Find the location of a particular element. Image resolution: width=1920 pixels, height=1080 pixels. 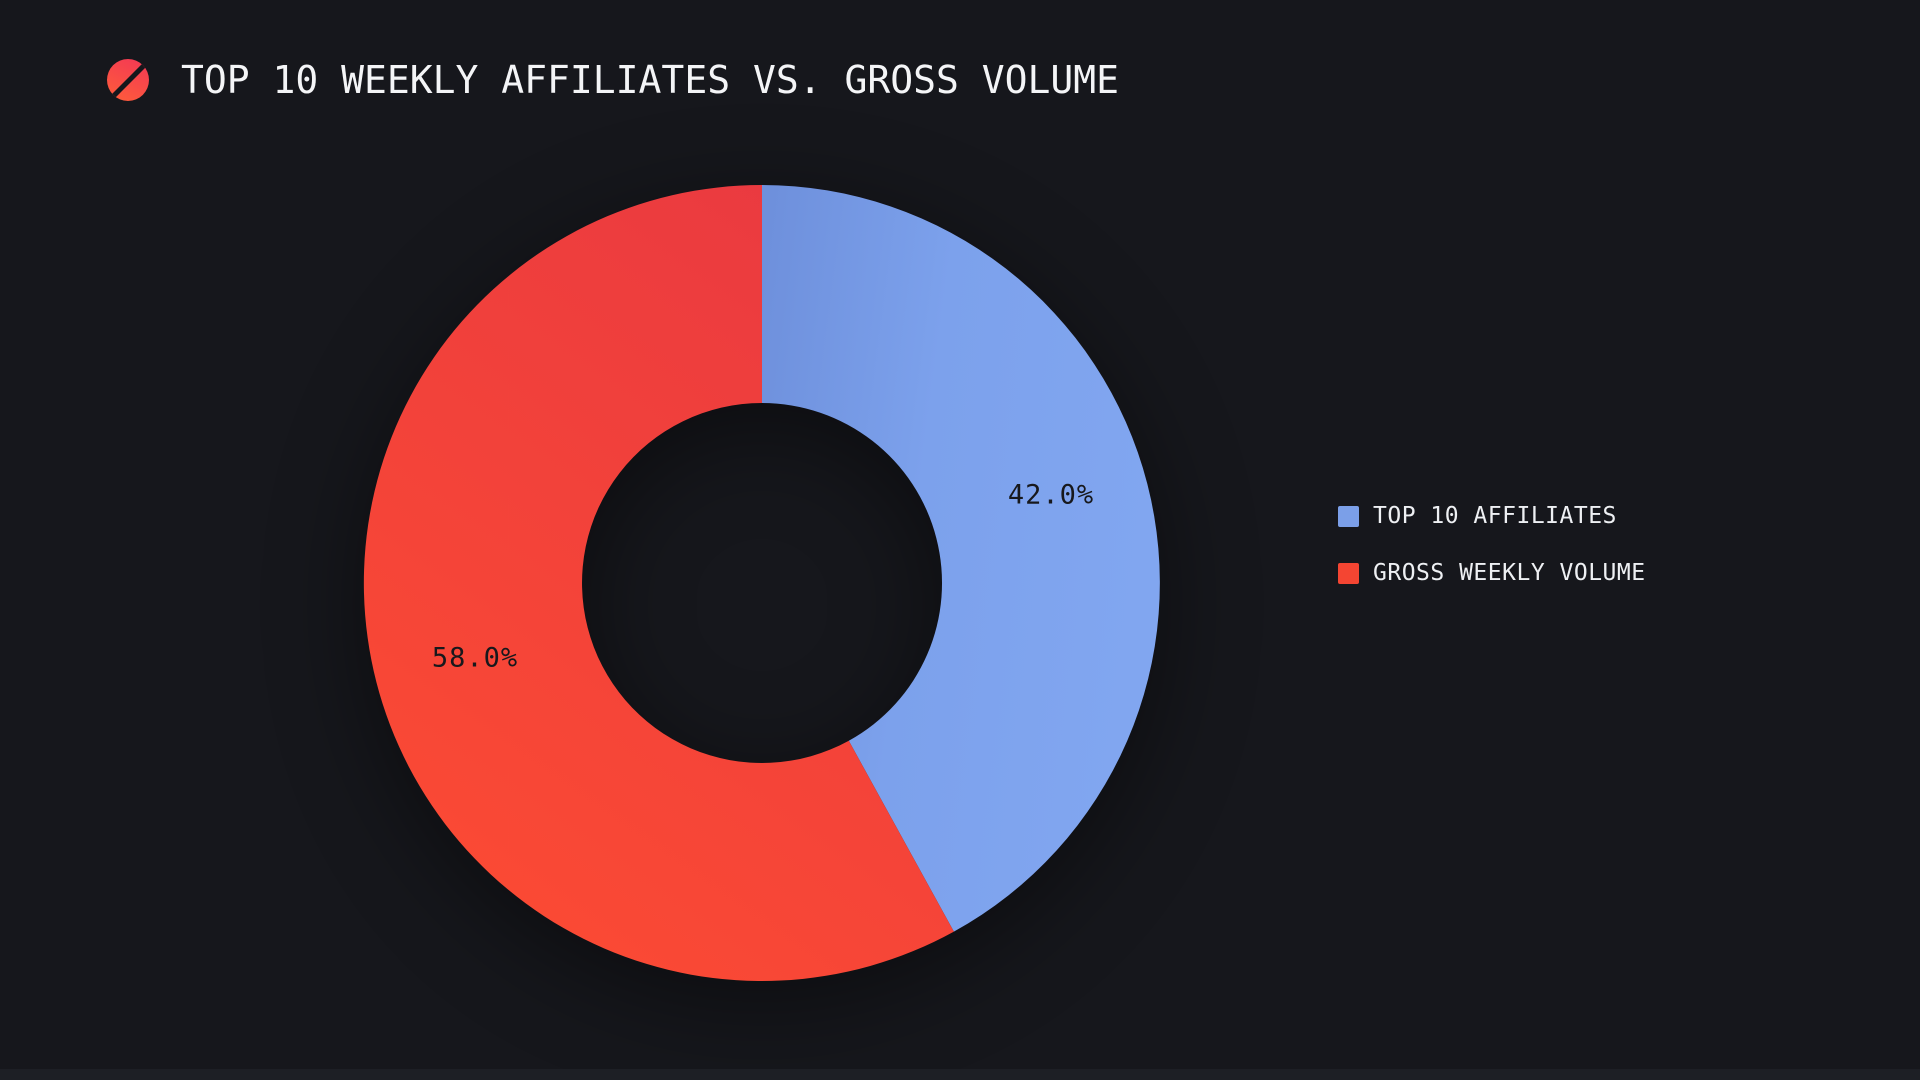

legend-swatch-red is located at coordinates (1348, 573).